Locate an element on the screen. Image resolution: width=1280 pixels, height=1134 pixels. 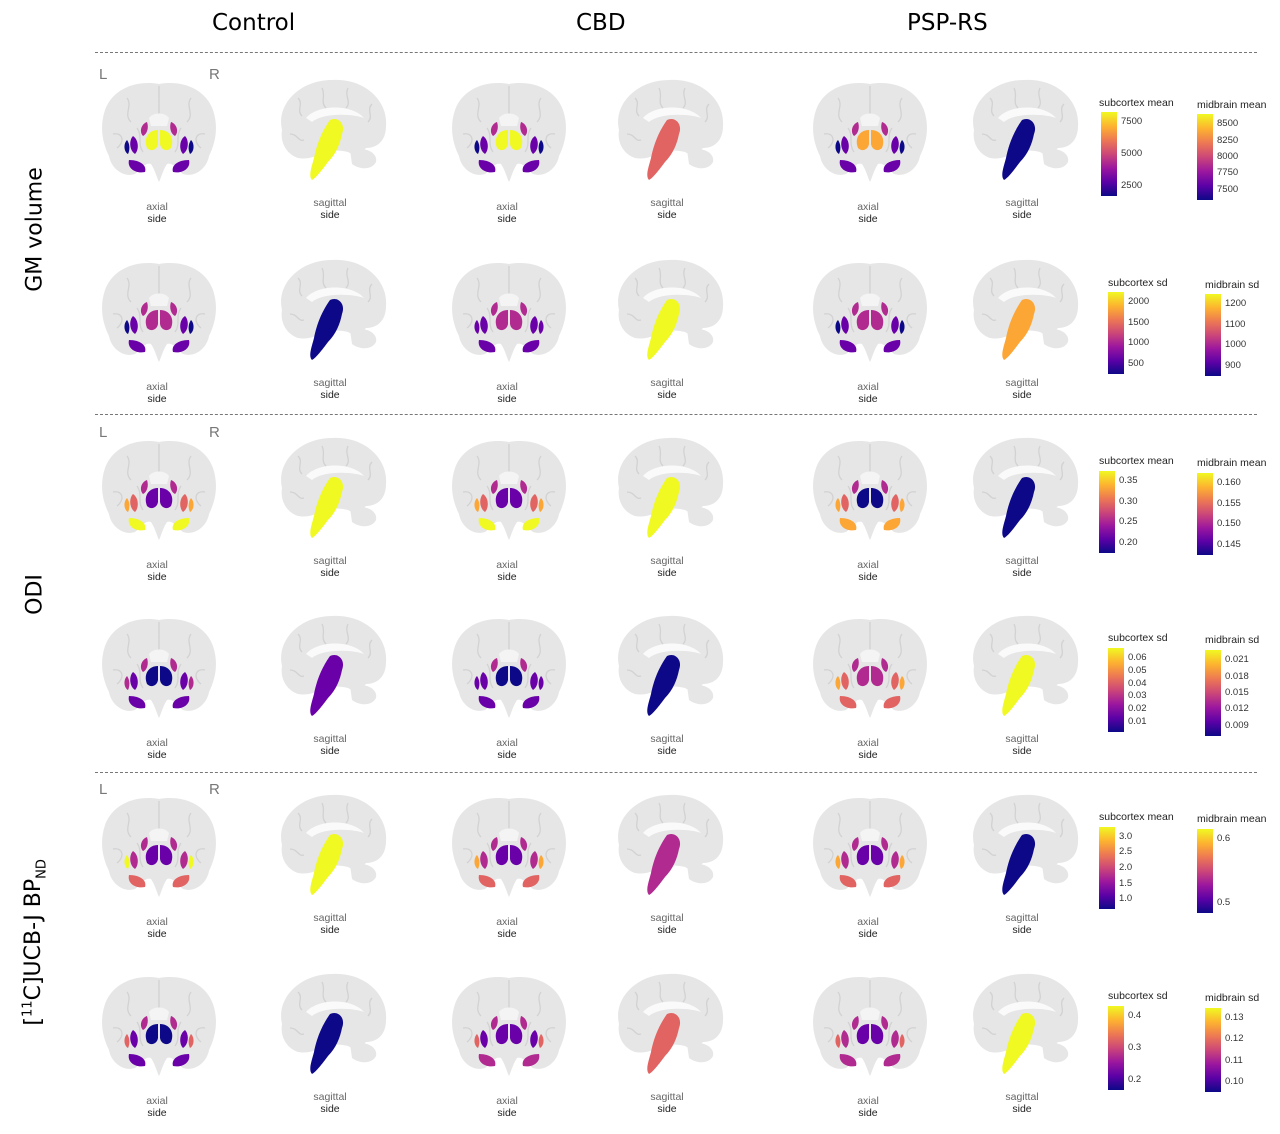
separator-odi-ucbj is located at coordinates (676, 772).